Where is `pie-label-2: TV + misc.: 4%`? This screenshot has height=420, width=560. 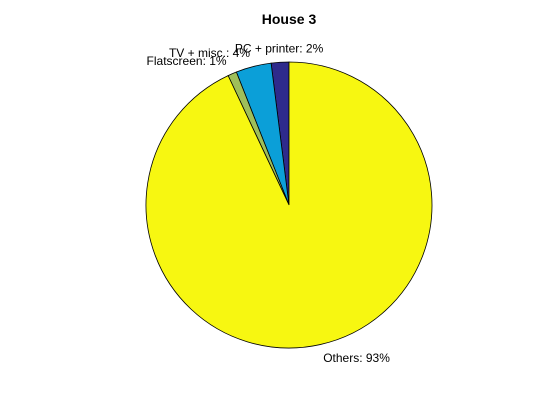
pie-label-2: TV + misc.: 4% is located at coordinates (209, 53).